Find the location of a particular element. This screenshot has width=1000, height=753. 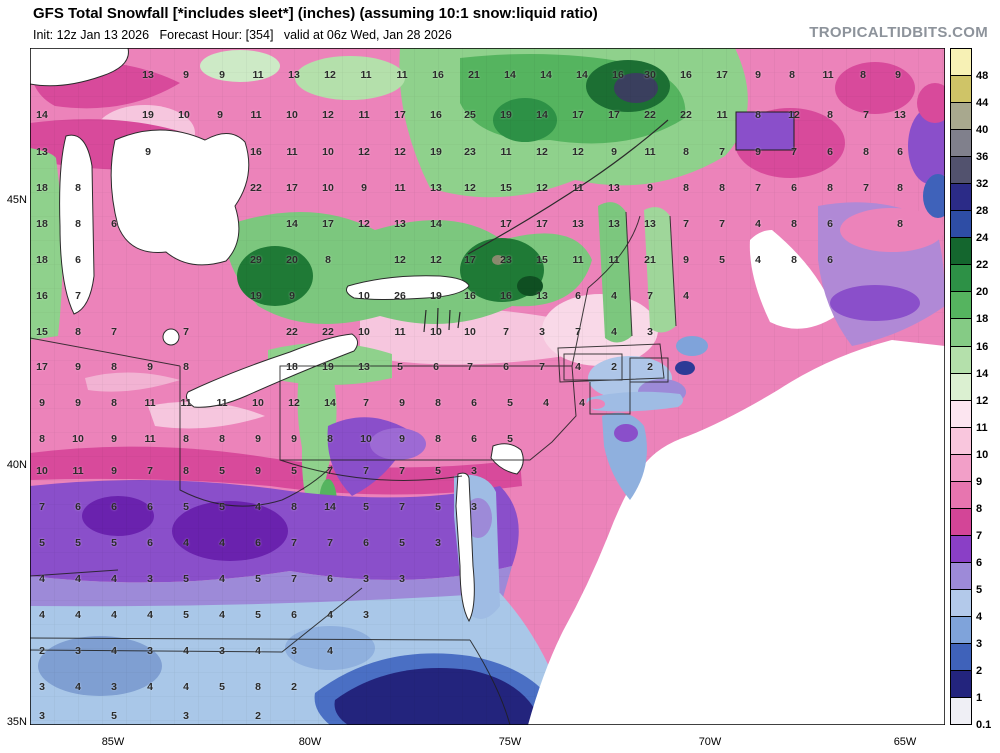

colorbar-cell: 44 is located at coordinates (969, 92).